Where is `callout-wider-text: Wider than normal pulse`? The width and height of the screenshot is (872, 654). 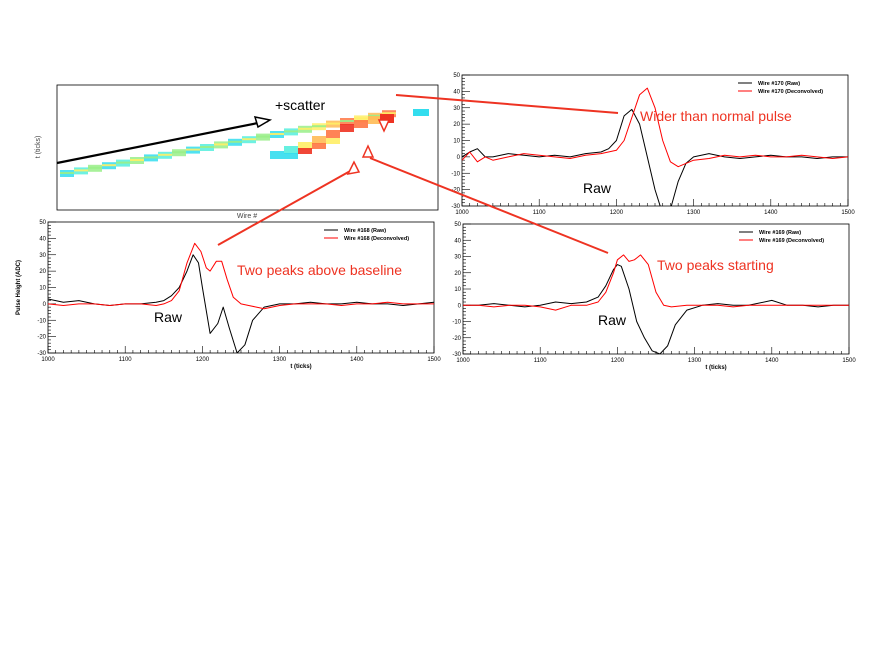
callout-wider-text: Wider than normal pulse is located at coordinates (716, 116).